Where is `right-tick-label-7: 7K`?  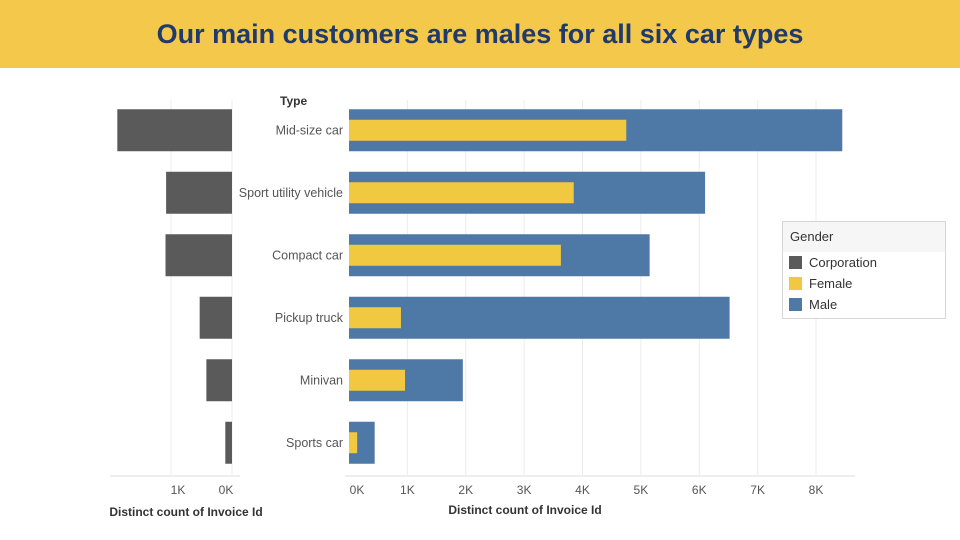
right-tick-label-7: 7K is located at coordinates (757, 490).